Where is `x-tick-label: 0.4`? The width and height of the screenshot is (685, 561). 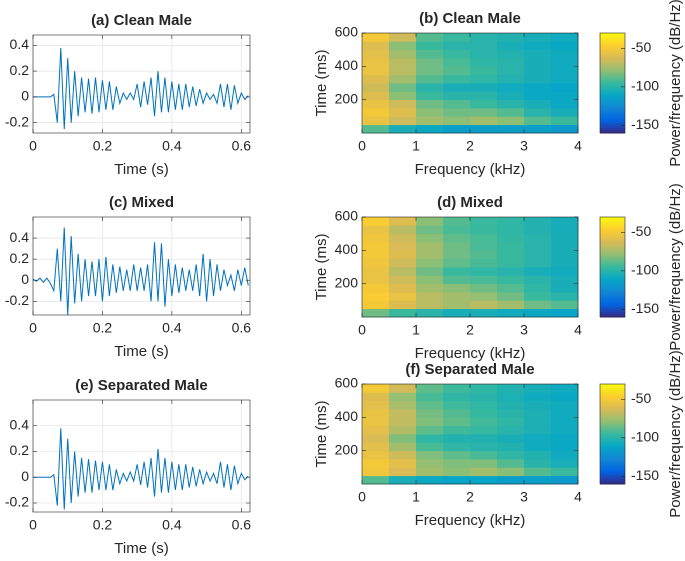 x-tick-label: 0.4 is located at coordinates (172, 328).